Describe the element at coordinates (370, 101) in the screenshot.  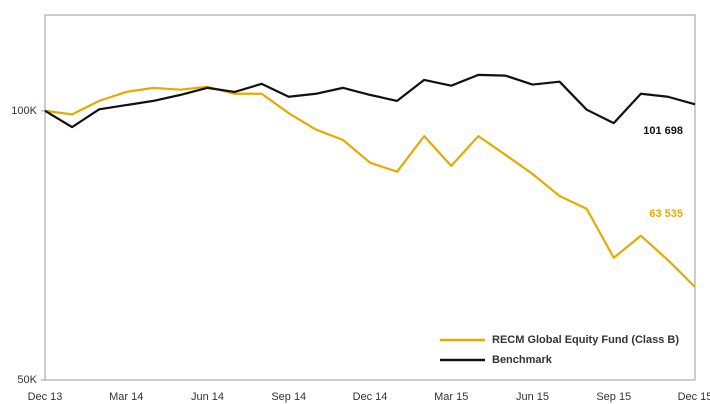
I see `series-line` at that location.